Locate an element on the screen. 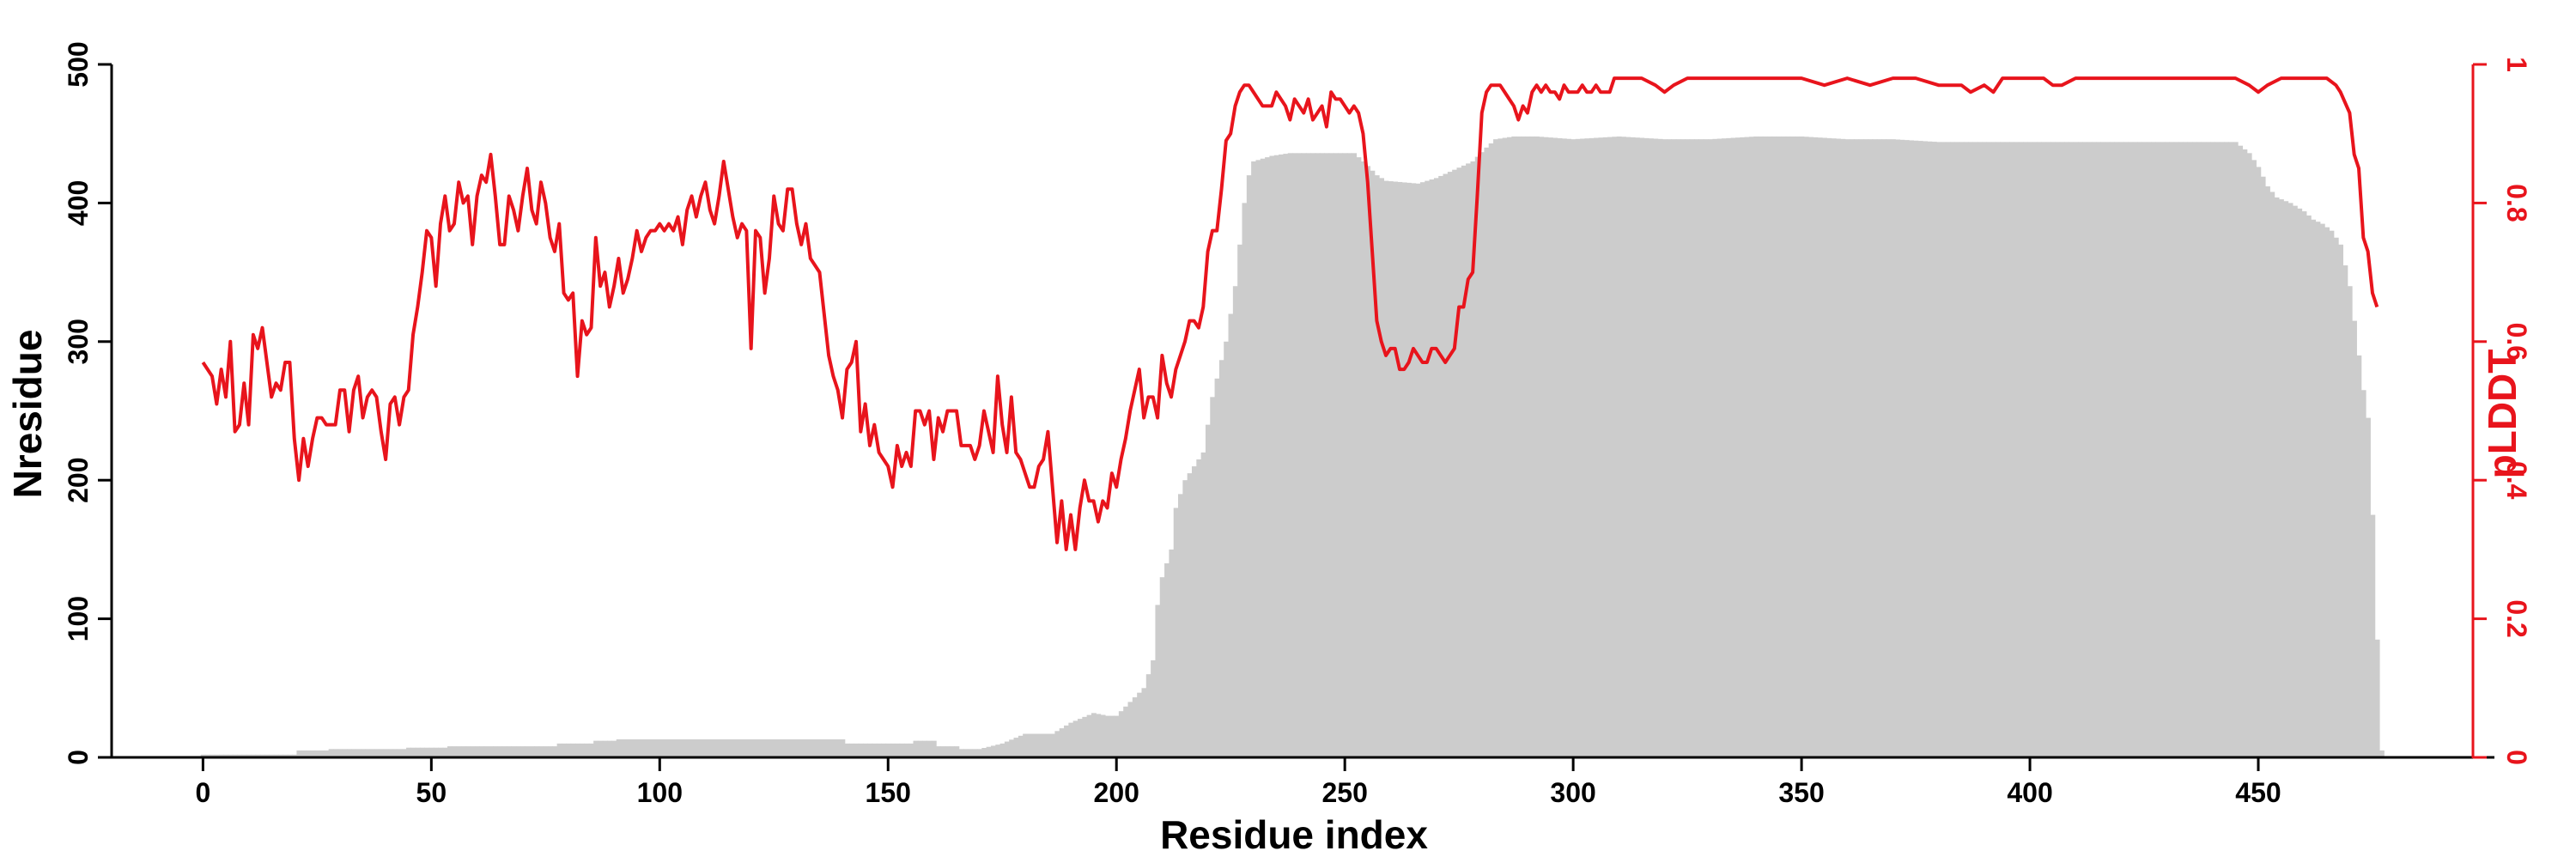  x-tick-label: 300 is located at coordinates (1572, 793).